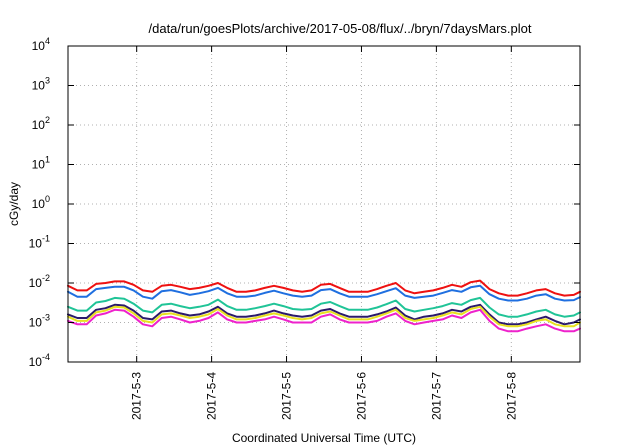 This screenshot has height=448, width=640. Describe the element at coordinates (47, 120) in the screenshot. I see `y-tick-exponent: 2` at that location.